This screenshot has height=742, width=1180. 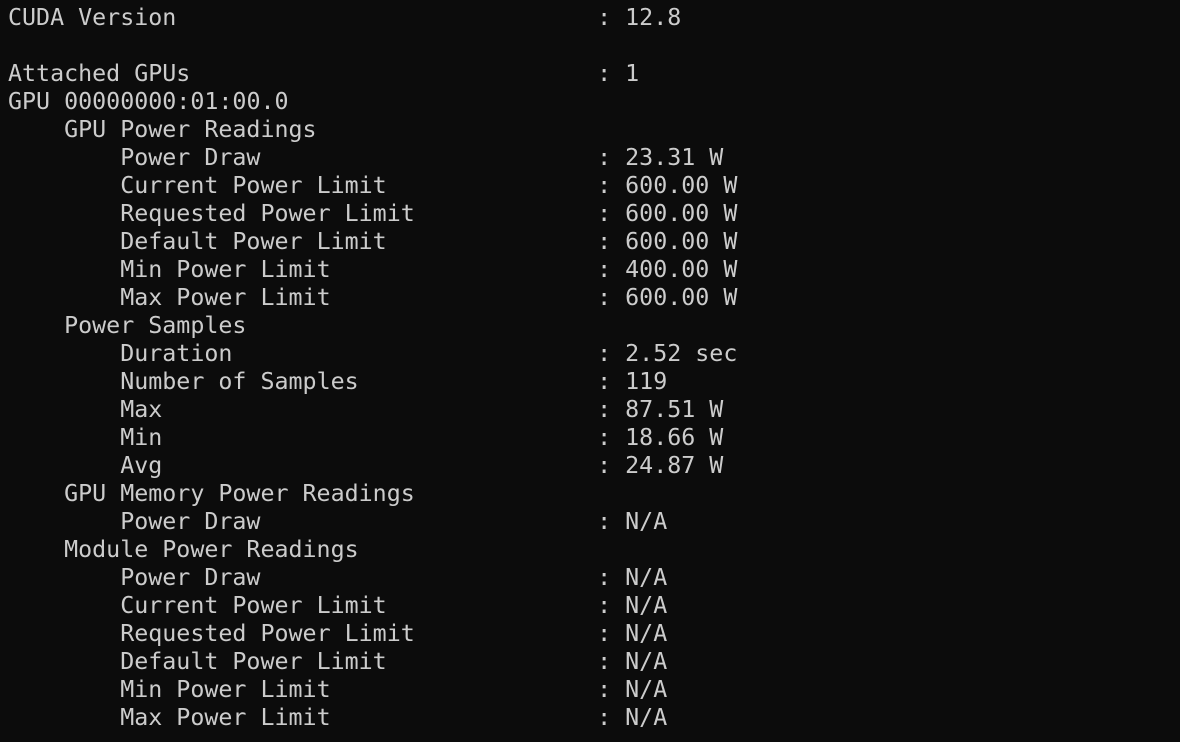 What do you see at coordinates (594, 494) in the screenshot?
I see `row-section-gpu-memory-power-readings: GPU Memory Power Readings` at bounding box center [594, 494].